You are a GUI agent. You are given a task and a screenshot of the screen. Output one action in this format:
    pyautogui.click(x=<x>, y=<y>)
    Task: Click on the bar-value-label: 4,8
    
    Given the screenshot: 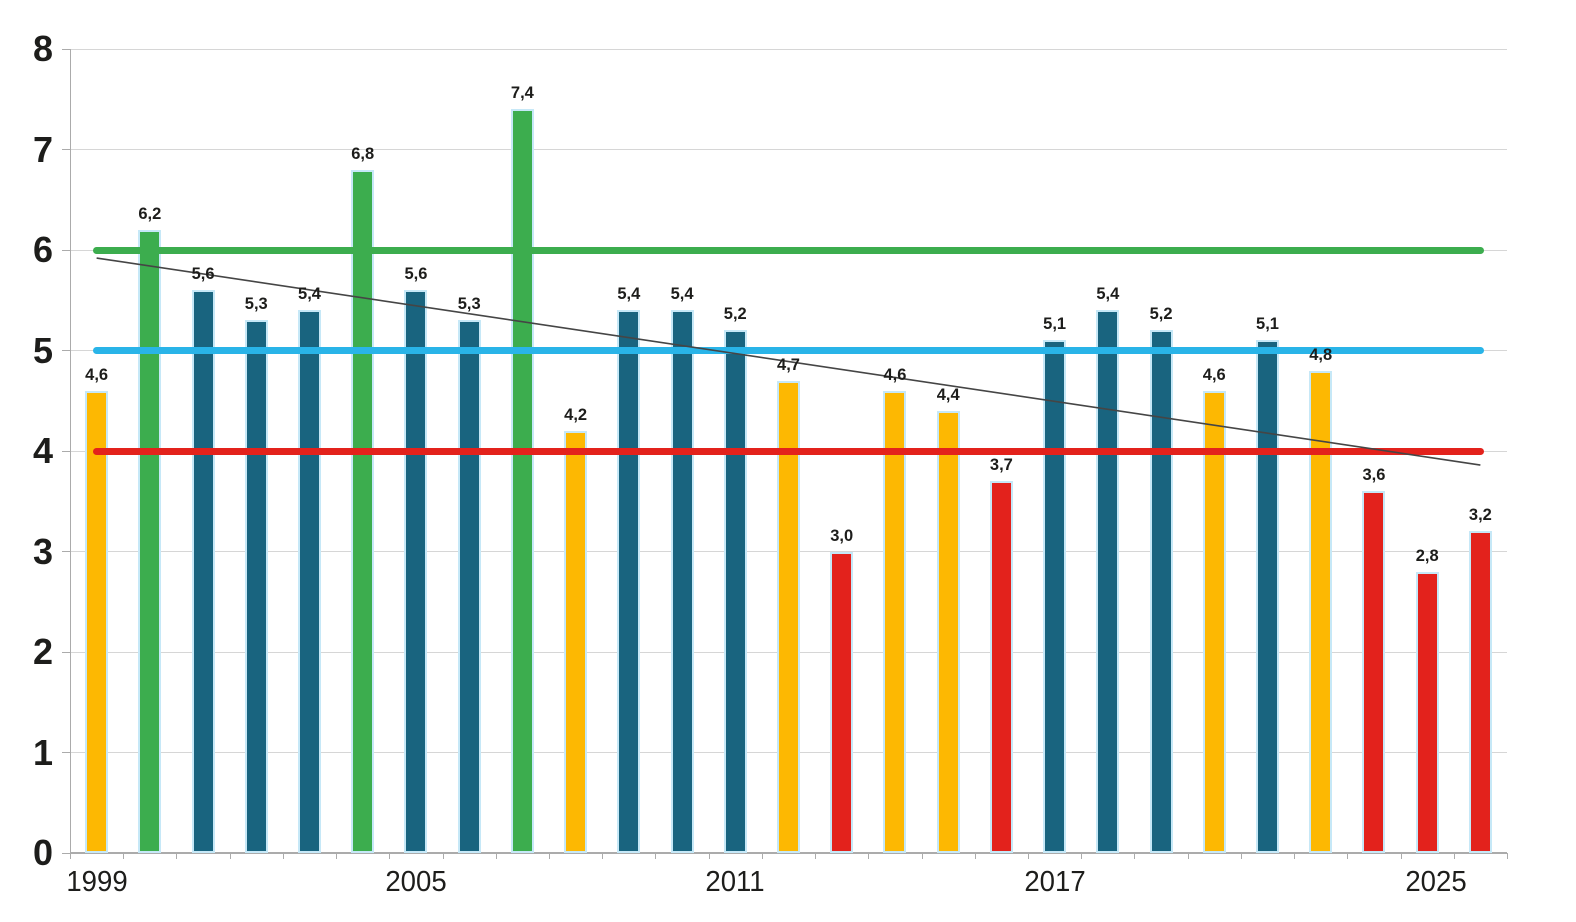 What is the action you would take?
    pyautogui.click(x=1321, y=354)
    